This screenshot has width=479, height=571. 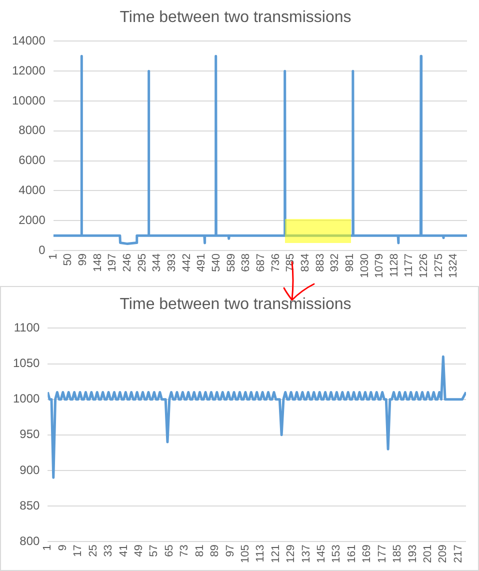 I want to click on x-tick-label: 177, so click(x=382, y=554).